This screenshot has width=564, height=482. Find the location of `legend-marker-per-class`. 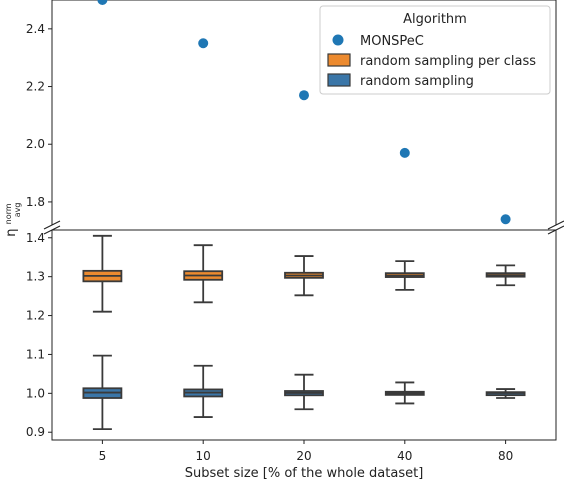

legend-marker-per-class is located at coordinates (339, 60).